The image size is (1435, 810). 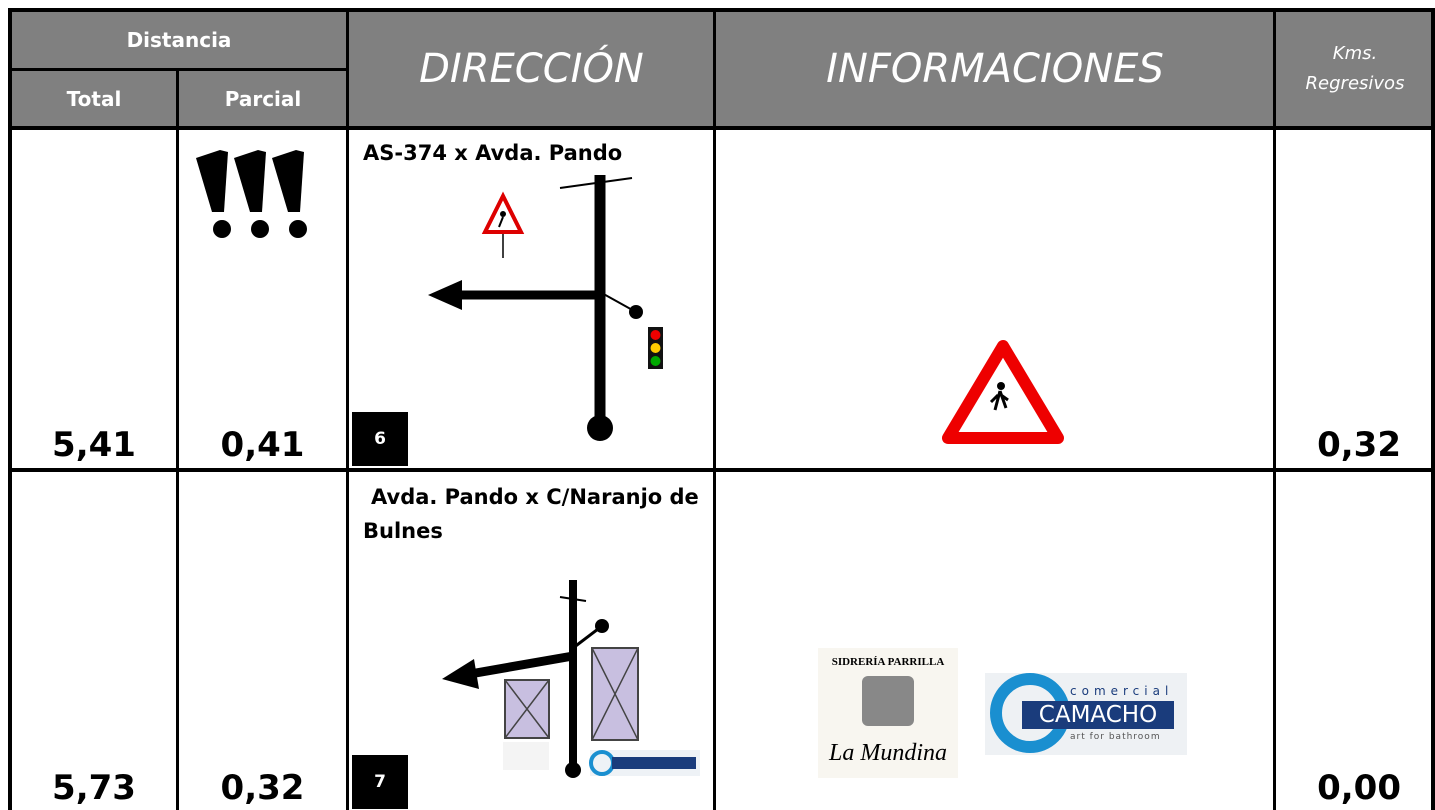 What do you see at coordinates (94, 445) in the screenshot?
I see `total-value: 5,41` at bounding box center [94, 445].